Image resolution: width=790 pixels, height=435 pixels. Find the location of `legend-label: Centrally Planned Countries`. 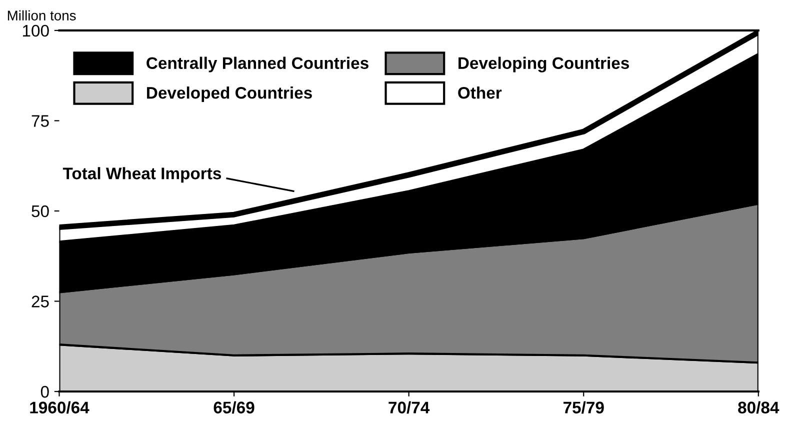

legend-label: Centrally Planned Countries is located at coordinates (257, 64).